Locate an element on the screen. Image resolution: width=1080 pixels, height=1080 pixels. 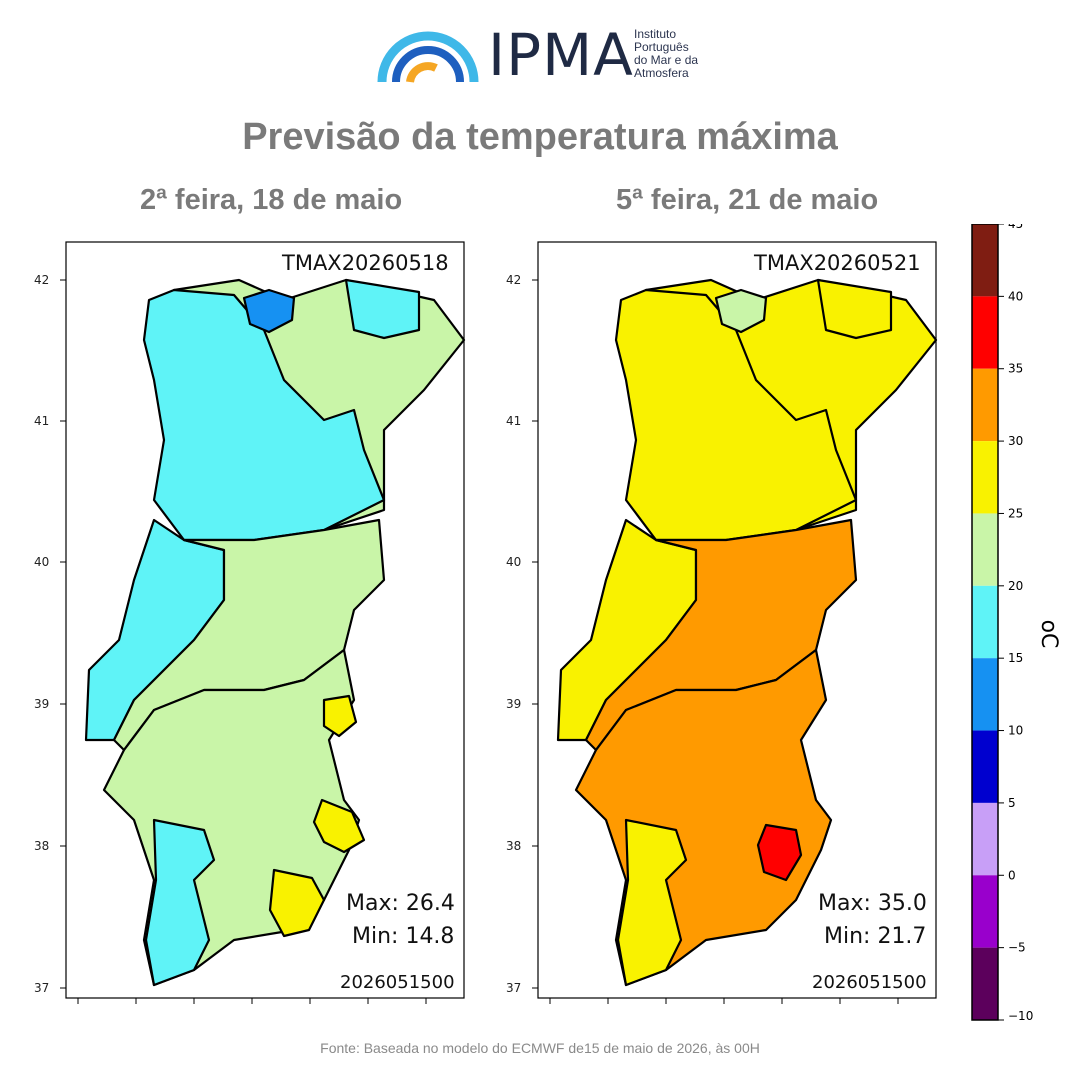
panel-2-subtitle: 5ª feira, 21 de maio is located at coordinates (747, 200).